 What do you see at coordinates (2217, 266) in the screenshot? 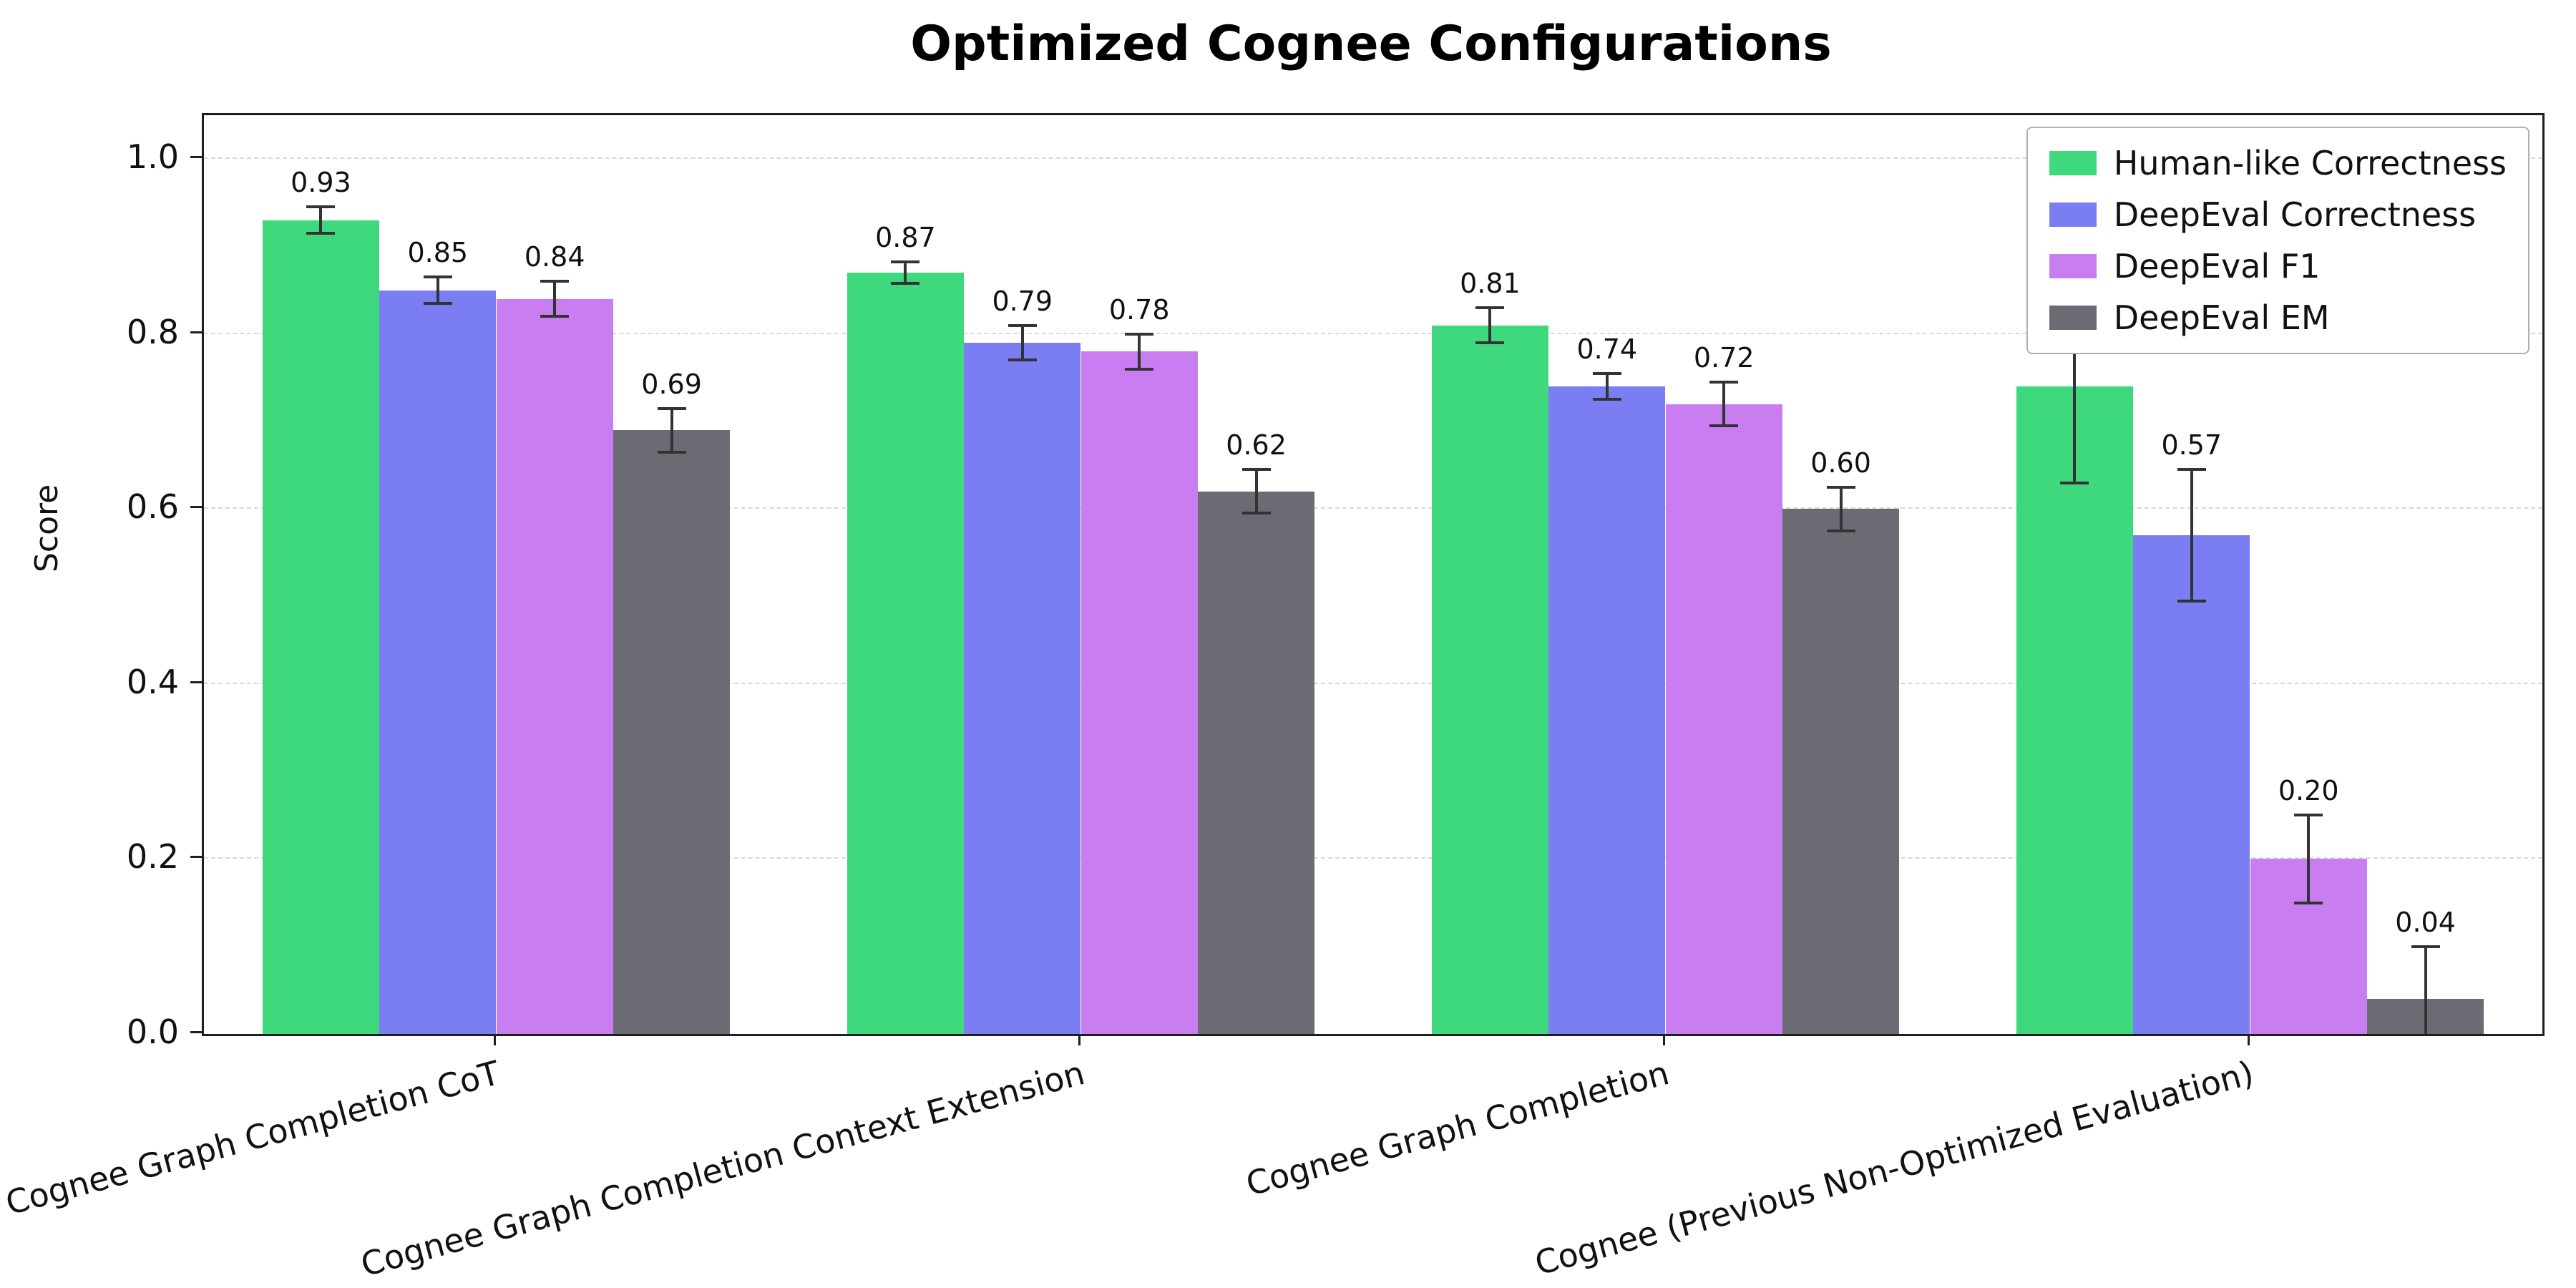
I see `legend-label: DeepEval F1` at bounding box center [2217, 266].